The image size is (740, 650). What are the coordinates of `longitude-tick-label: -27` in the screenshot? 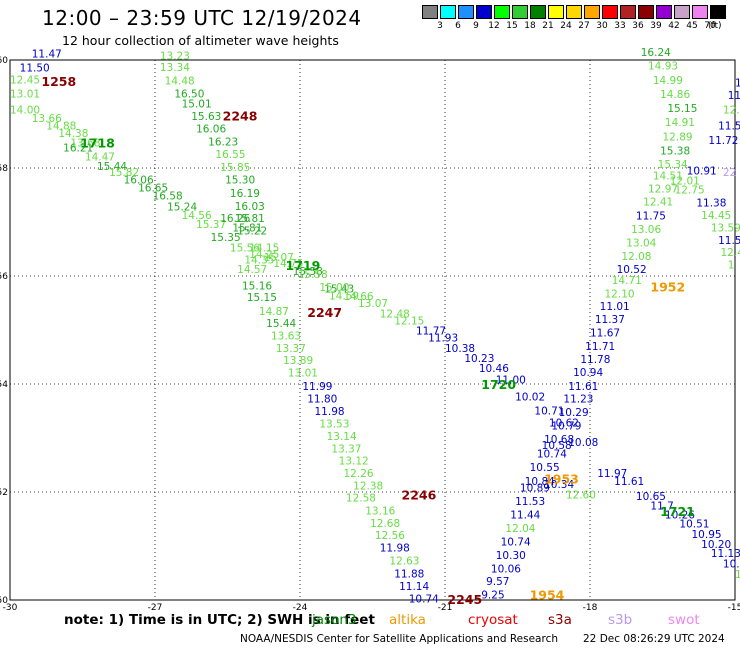 It's located at (155, 608).